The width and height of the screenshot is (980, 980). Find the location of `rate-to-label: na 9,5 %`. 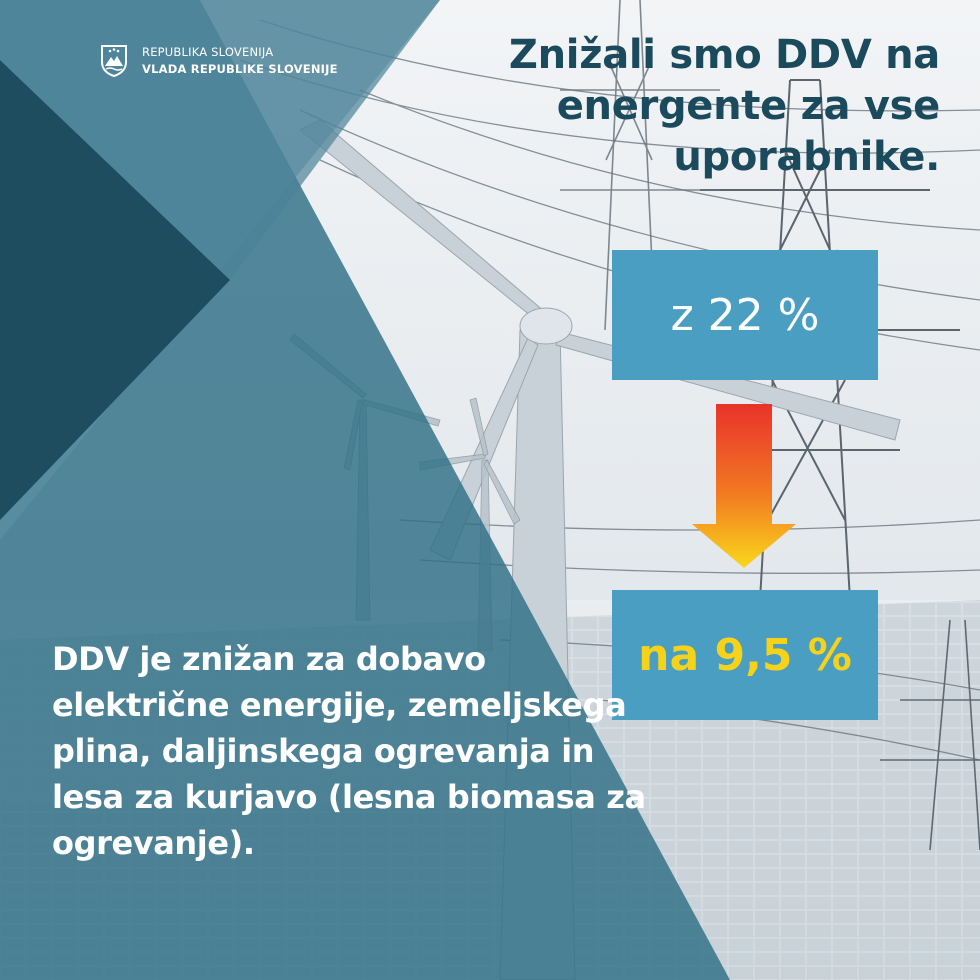

rate-to-label: na 9,5 % is located at coordinates (745, 655).